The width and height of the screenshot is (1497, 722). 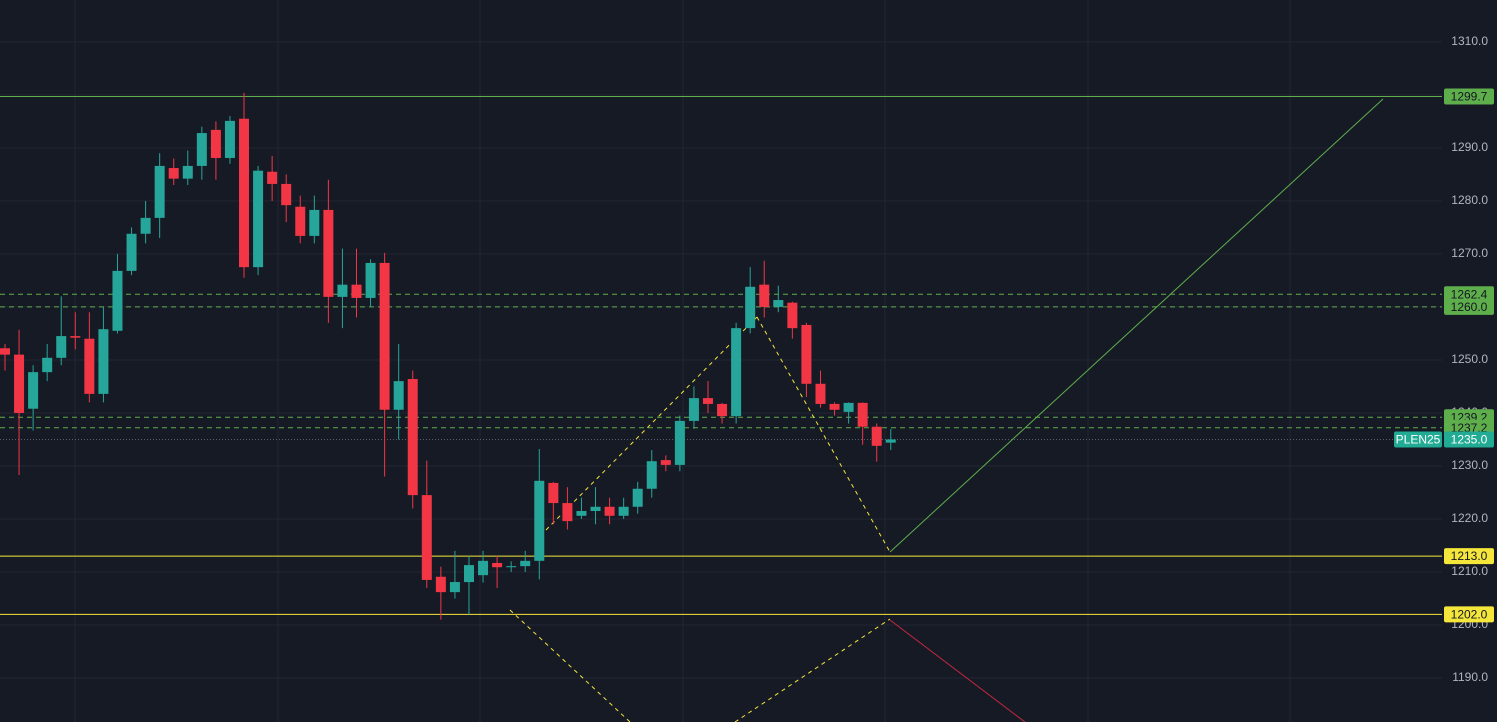 I want to click on y-tick-label: 1270.0, so click(x=1469, y=253).